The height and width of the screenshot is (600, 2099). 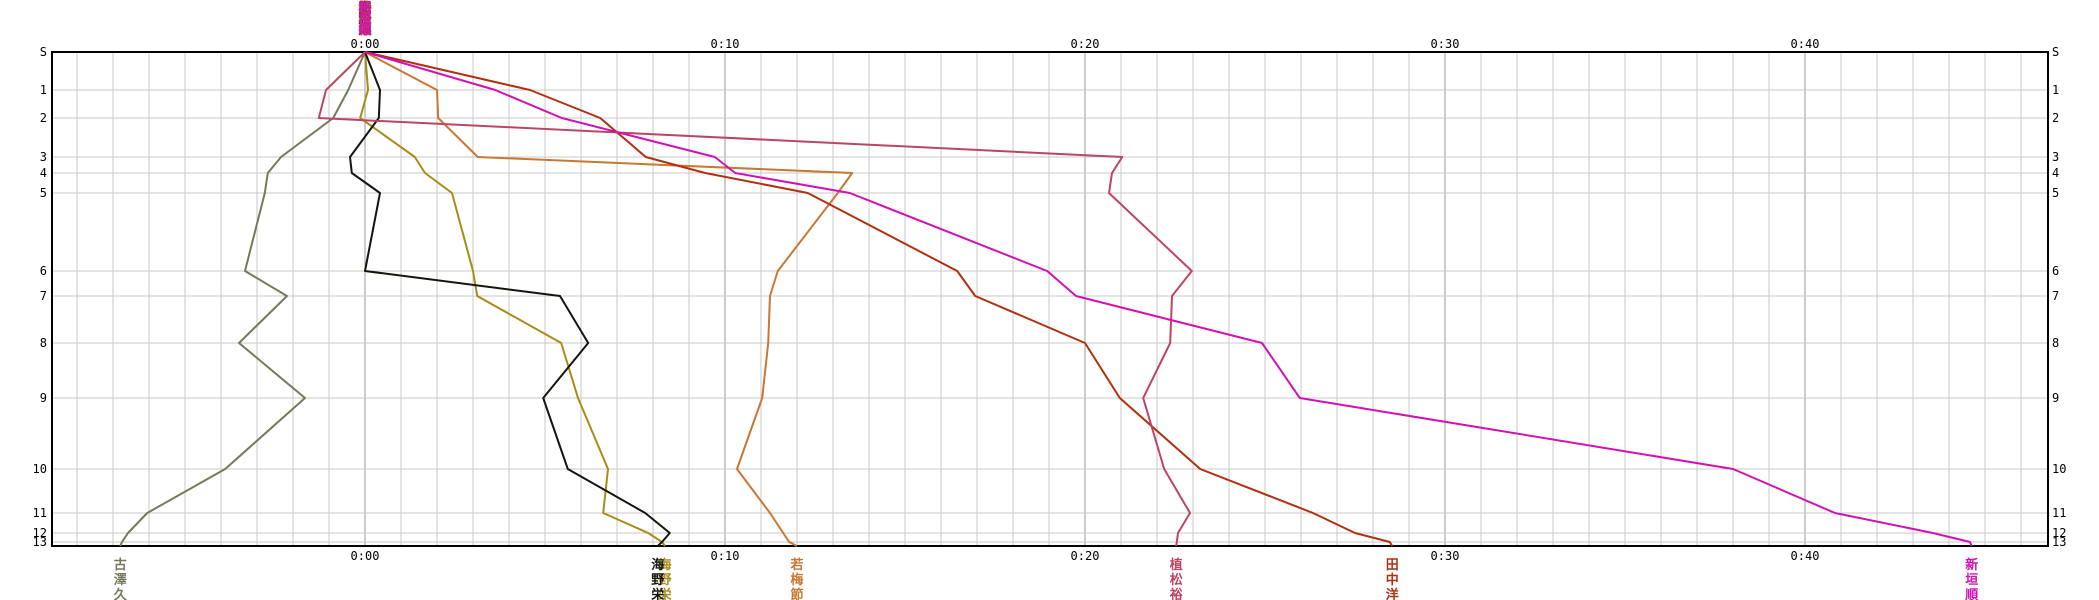 I want to click on runner-name-bottom-3: 梅, so click(x=796, y=580).